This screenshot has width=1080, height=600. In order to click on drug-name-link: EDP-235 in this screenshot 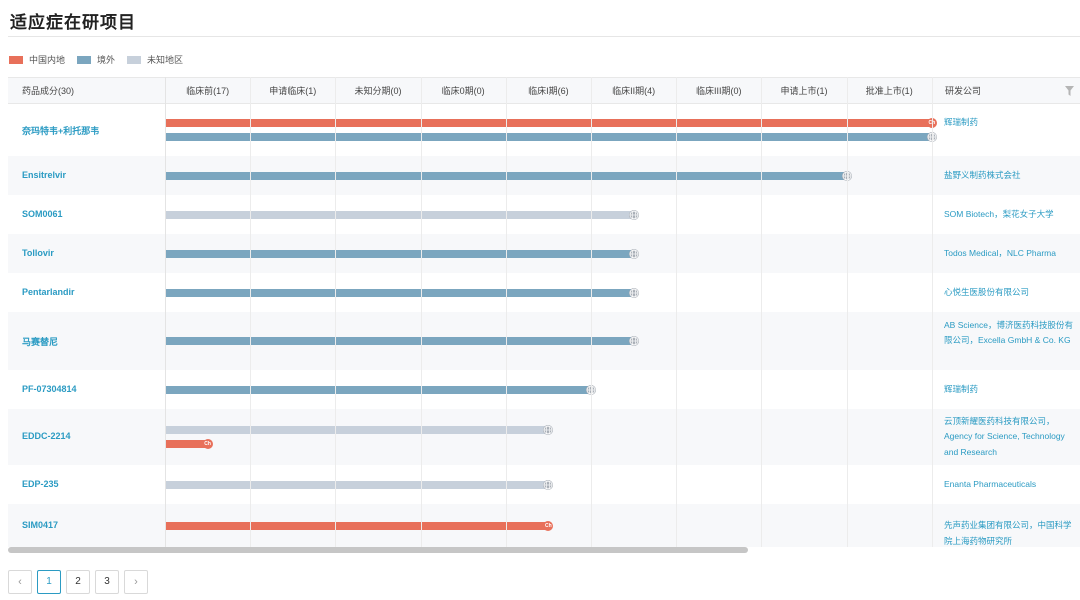, I will do `click(40, 483)`.